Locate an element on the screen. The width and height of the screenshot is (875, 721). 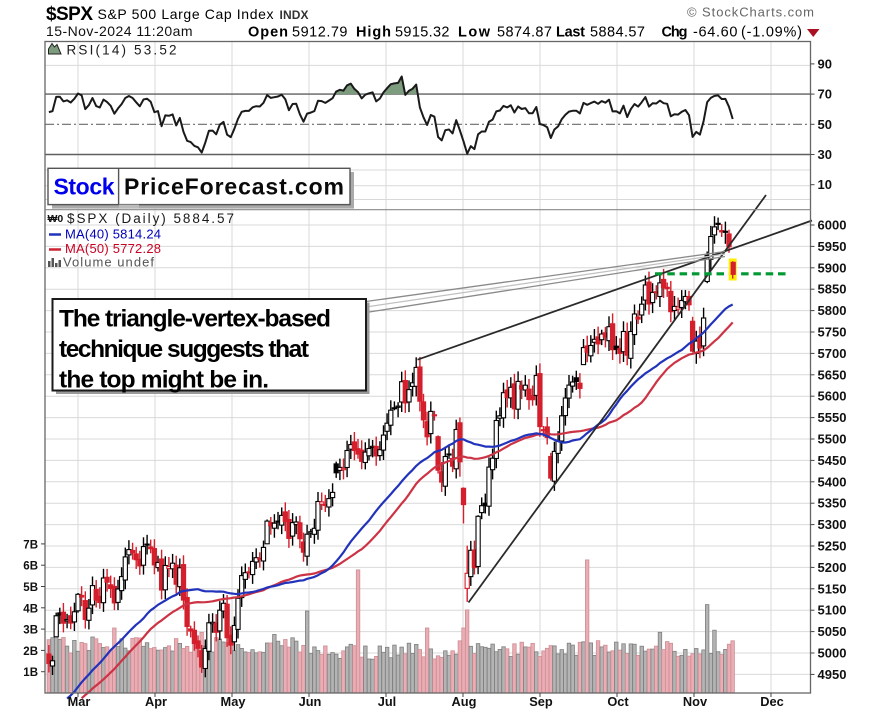
svg-text: 5600 is located at coordinates (832, 396).